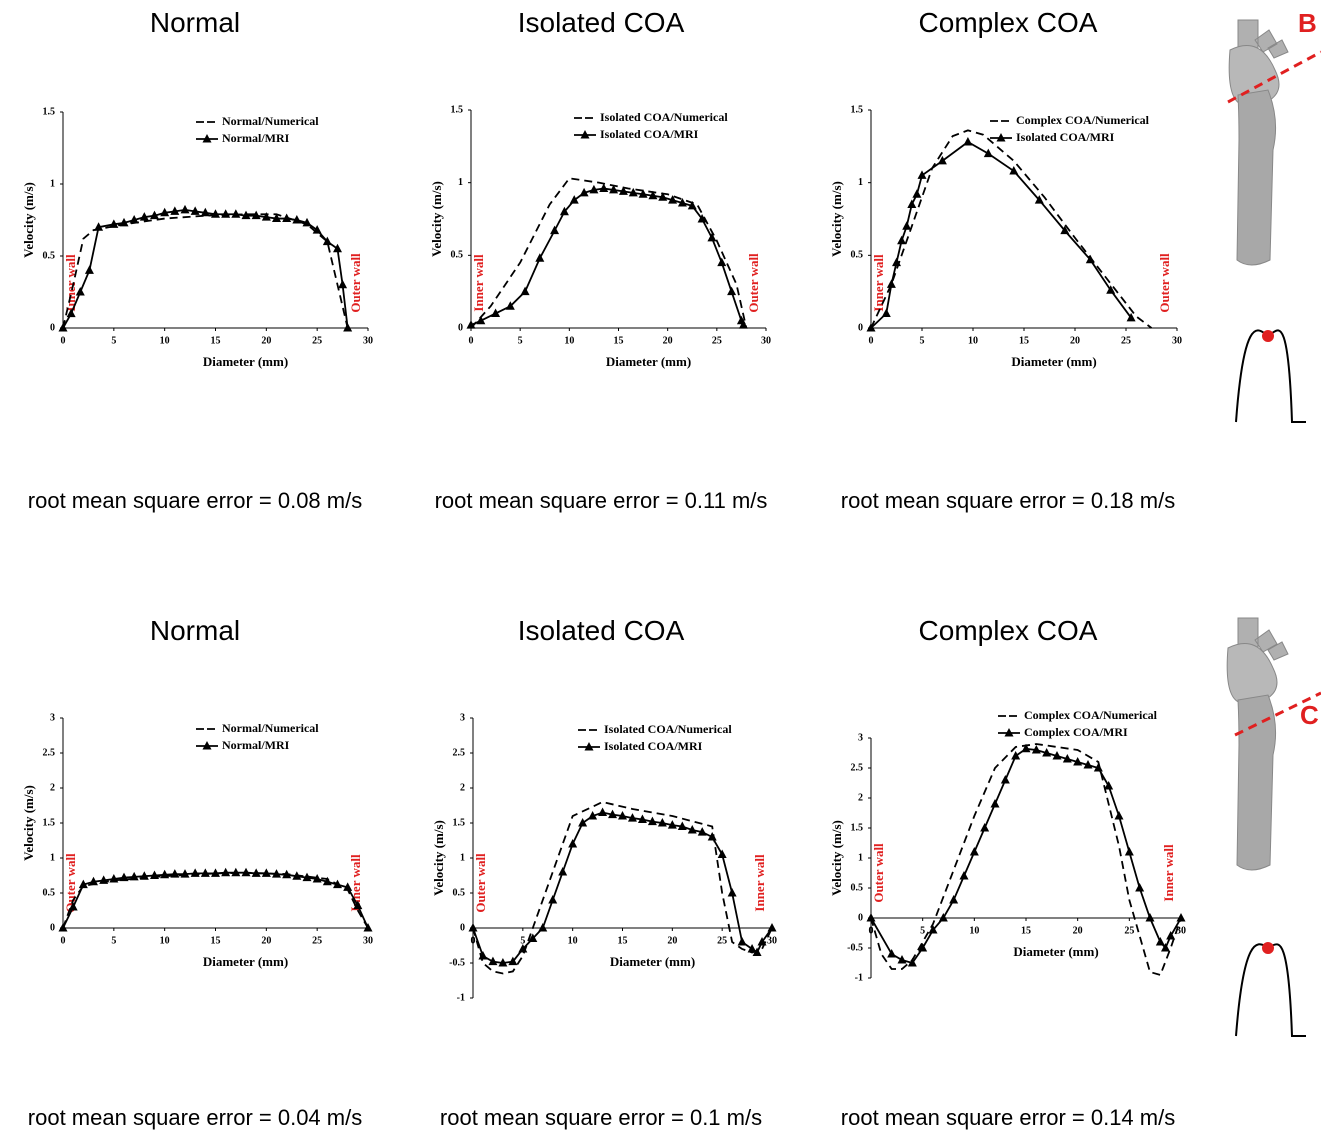  What do you see at coordinates (1008, 1117) in the screenshot?
I see `caption: root mean square error = 0.14 m/s` at bounding box center [1008, 1117].